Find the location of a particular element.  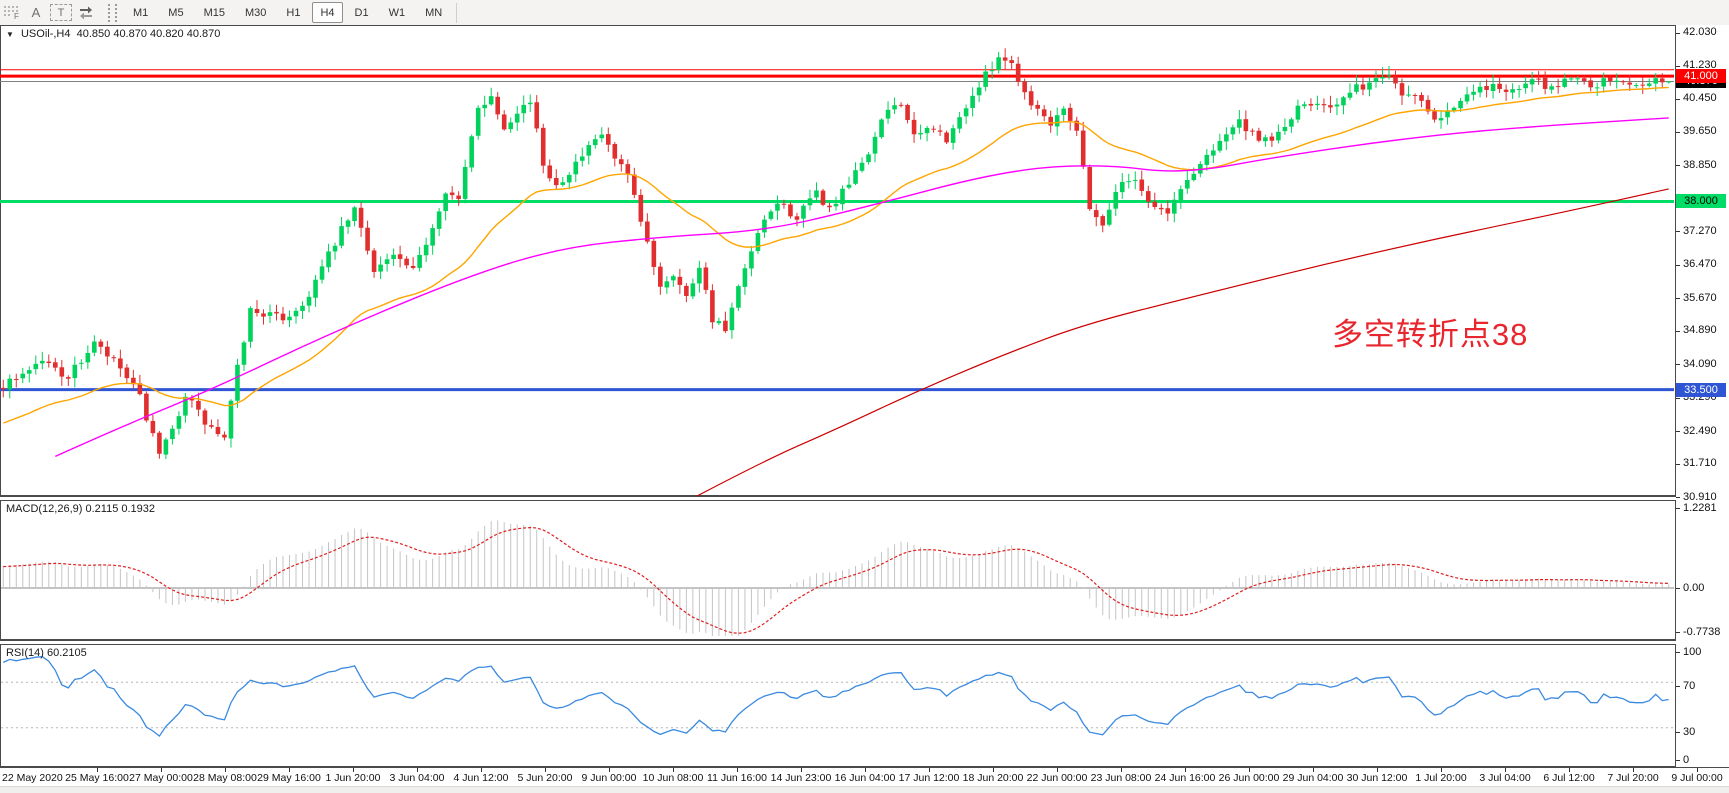

text-label-icon: A is located at coordinates (36, 12).